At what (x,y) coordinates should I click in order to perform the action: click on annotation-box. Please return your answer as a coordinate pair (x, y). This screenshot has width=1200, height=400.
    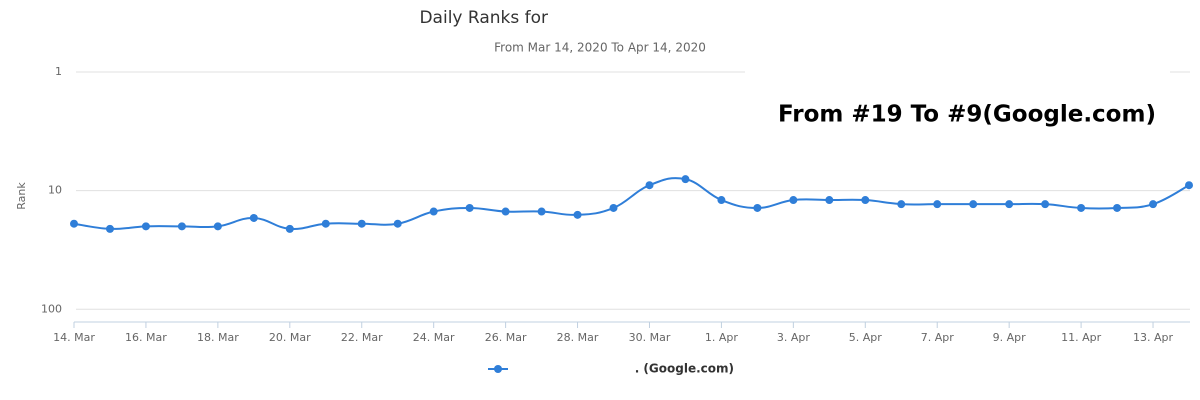
    Looking at the image, I should click on (957, 102).